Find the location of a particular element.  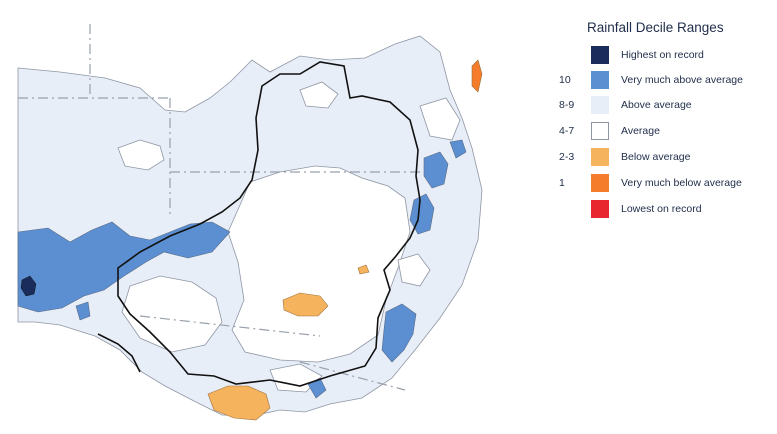

below-average-central is located at coordinates (305, 304).